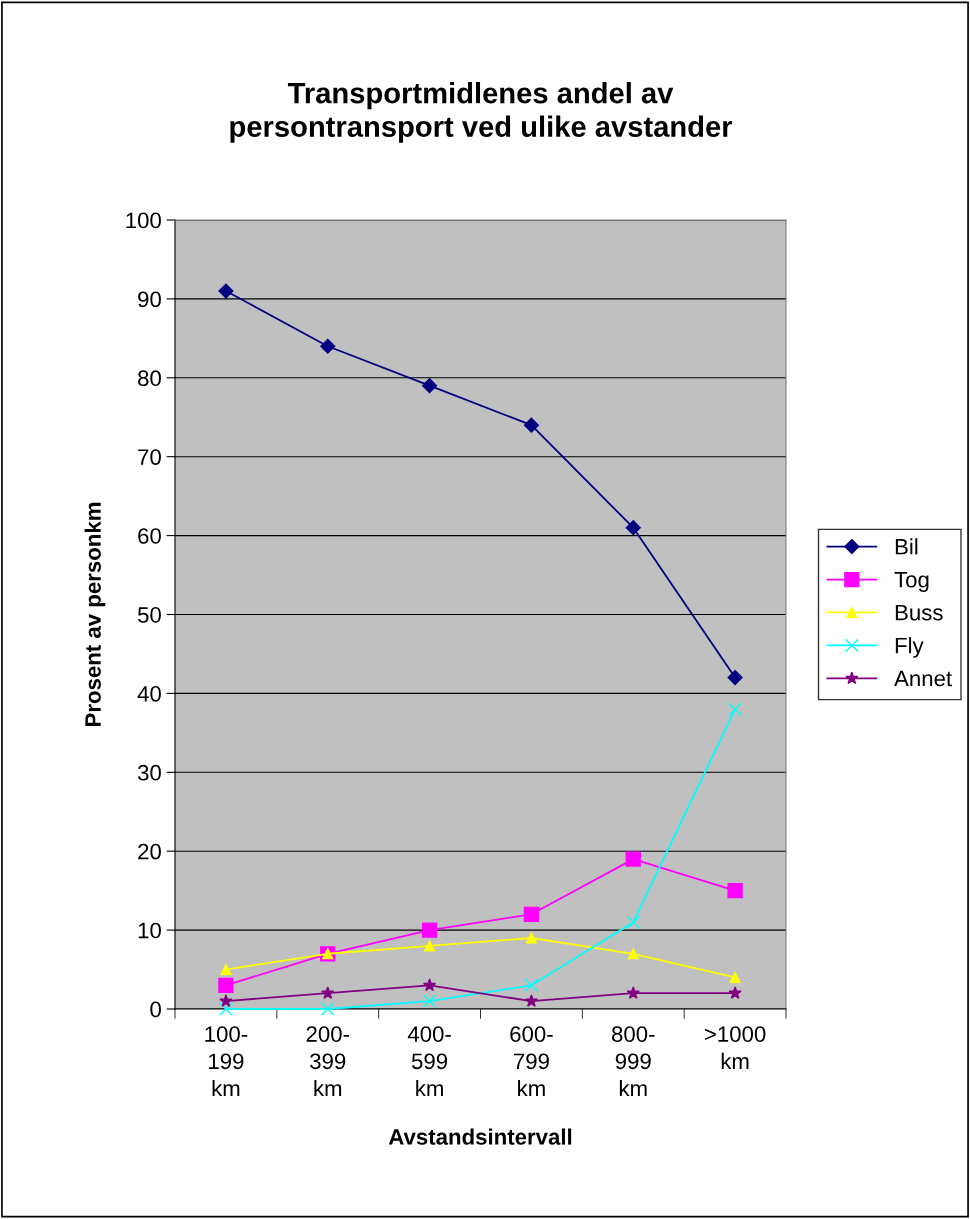  I want to click on x-tick-label: 400- 599 km, so click(429, 1061).